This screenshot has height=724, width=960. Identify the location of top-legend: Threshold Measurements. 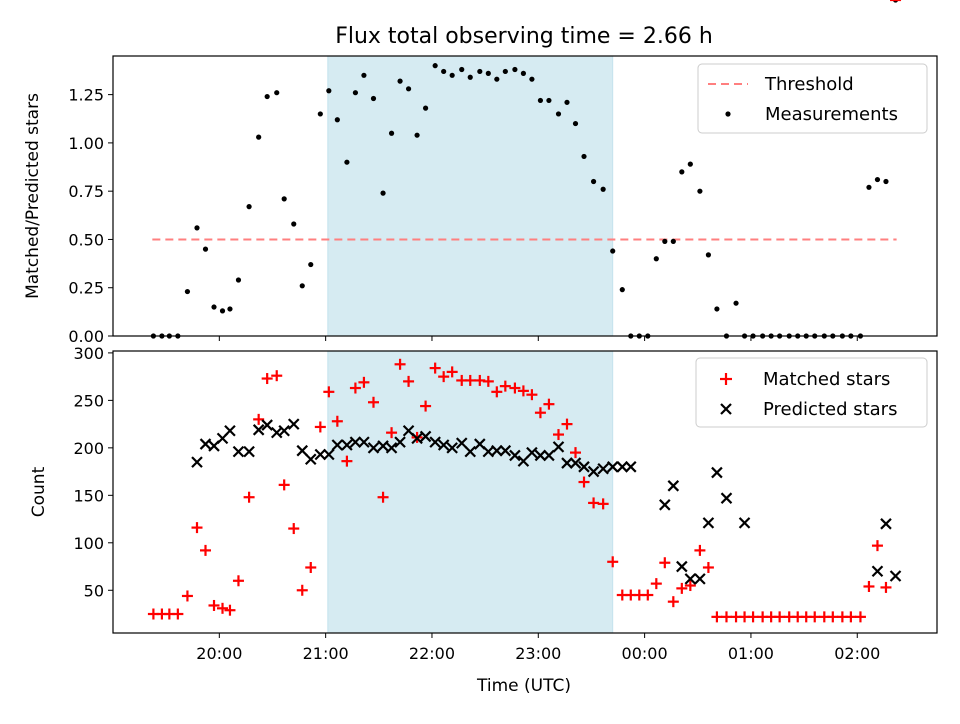
(812, 98).